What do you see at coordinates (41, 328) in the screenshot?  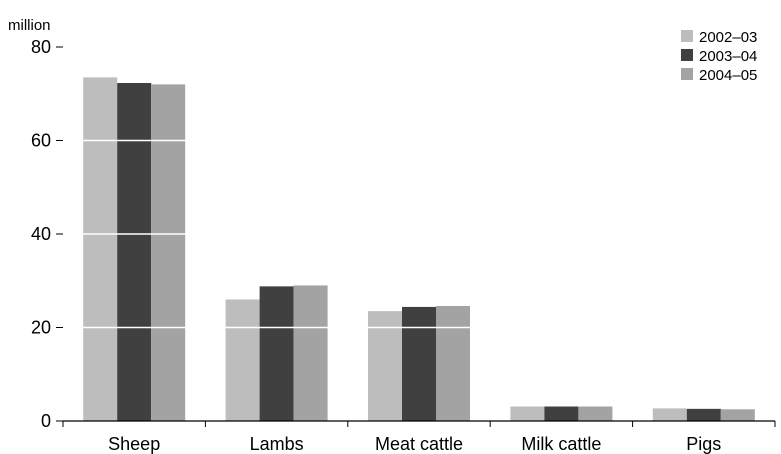 I see `y-tick-label: 20` at bounding box center [41, 328].